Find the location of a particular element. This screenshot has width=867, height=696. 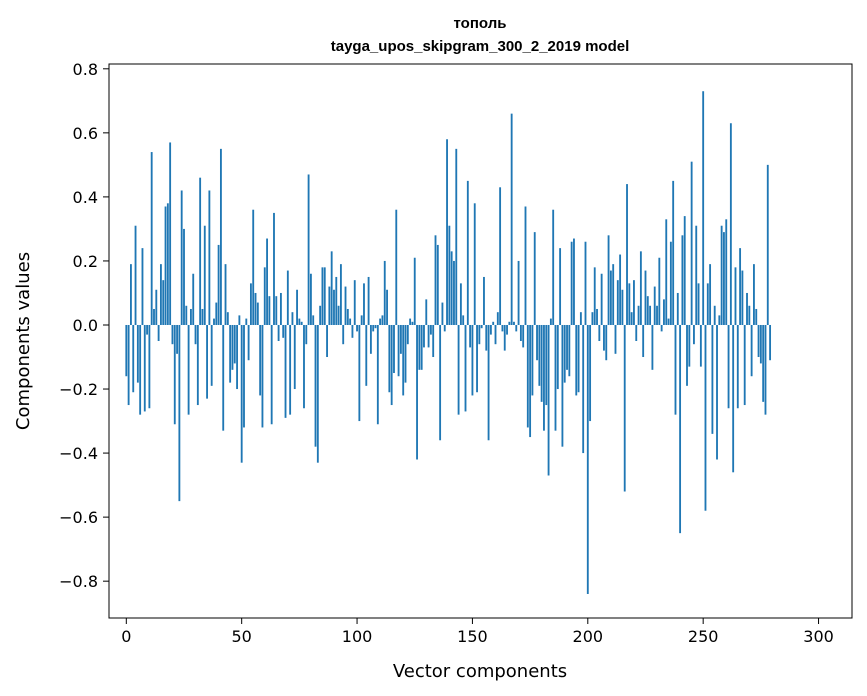

y-tick-label: 0.6 is located at coordinates (85, 133).